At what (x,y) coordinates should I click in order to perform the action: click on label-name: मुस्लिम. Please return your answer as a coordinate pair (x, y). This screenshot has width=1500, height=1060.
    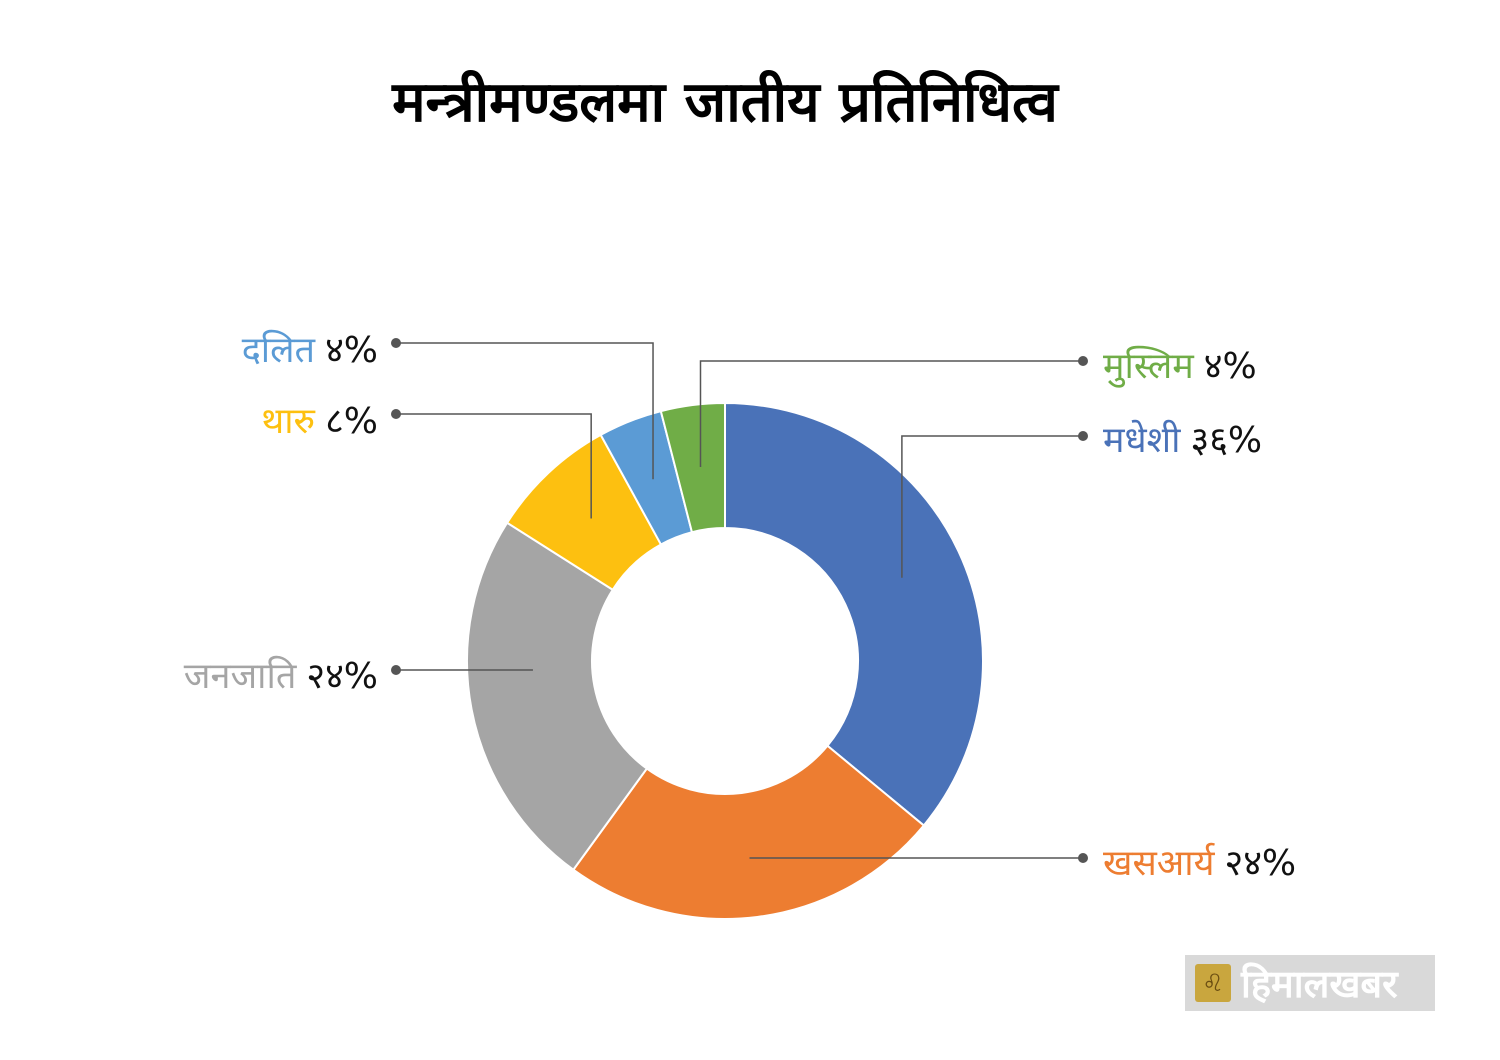
    Looking at the image, I should click on (1148, 366).